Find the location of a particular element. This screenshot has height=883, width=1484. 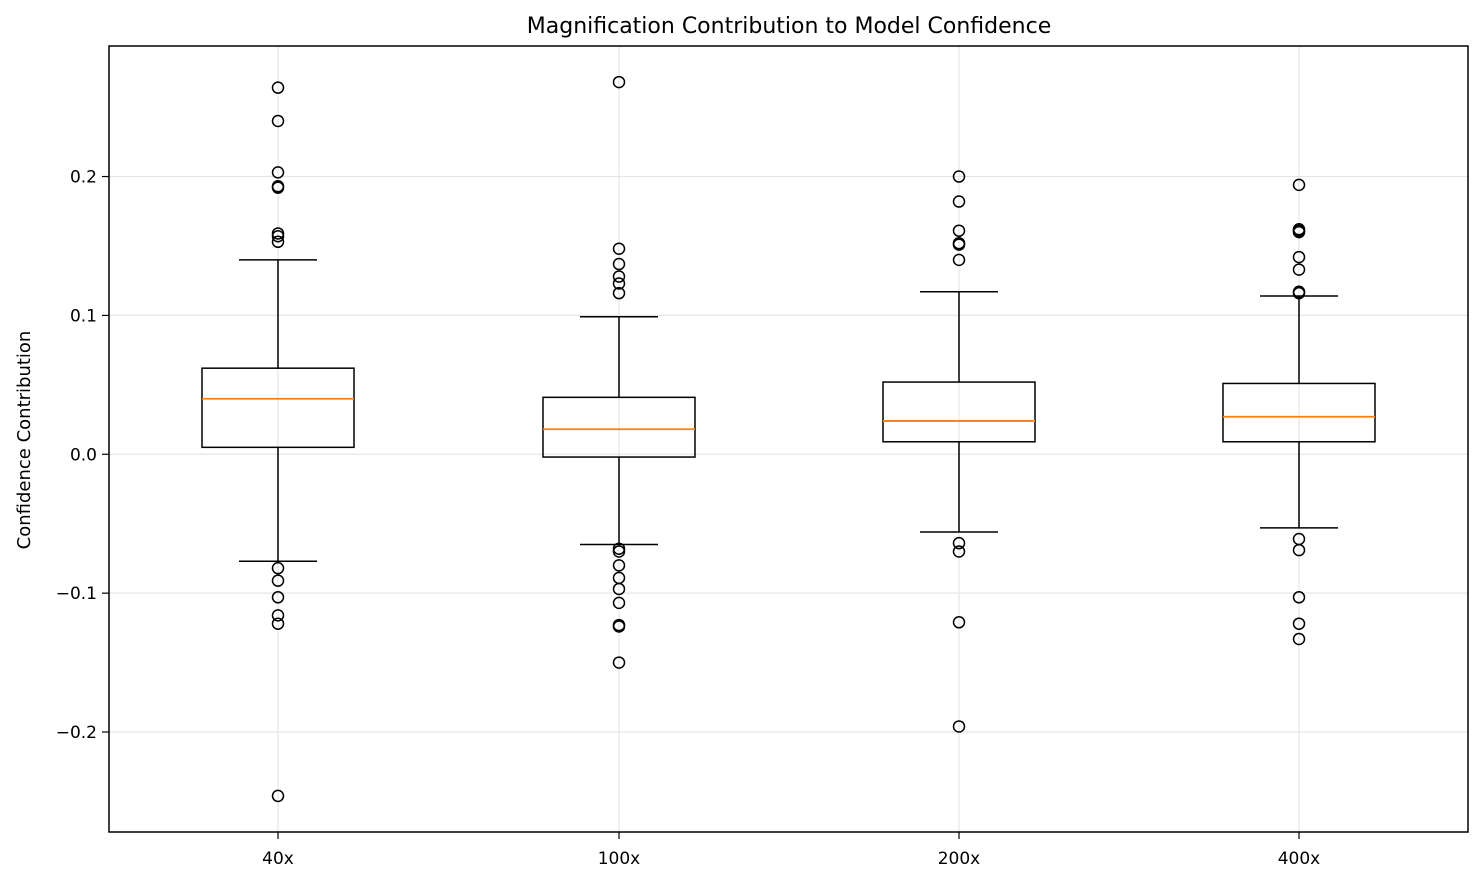

x-tick-label: 400x is located at coordinates (1299, 859).